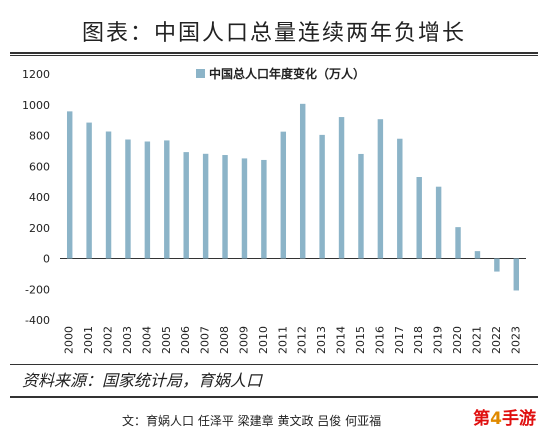  I want to click on author-credit: 文：育娲人口 任泽平 梁建章 黄文政 吕俊 何亚福, so click(252, 421).